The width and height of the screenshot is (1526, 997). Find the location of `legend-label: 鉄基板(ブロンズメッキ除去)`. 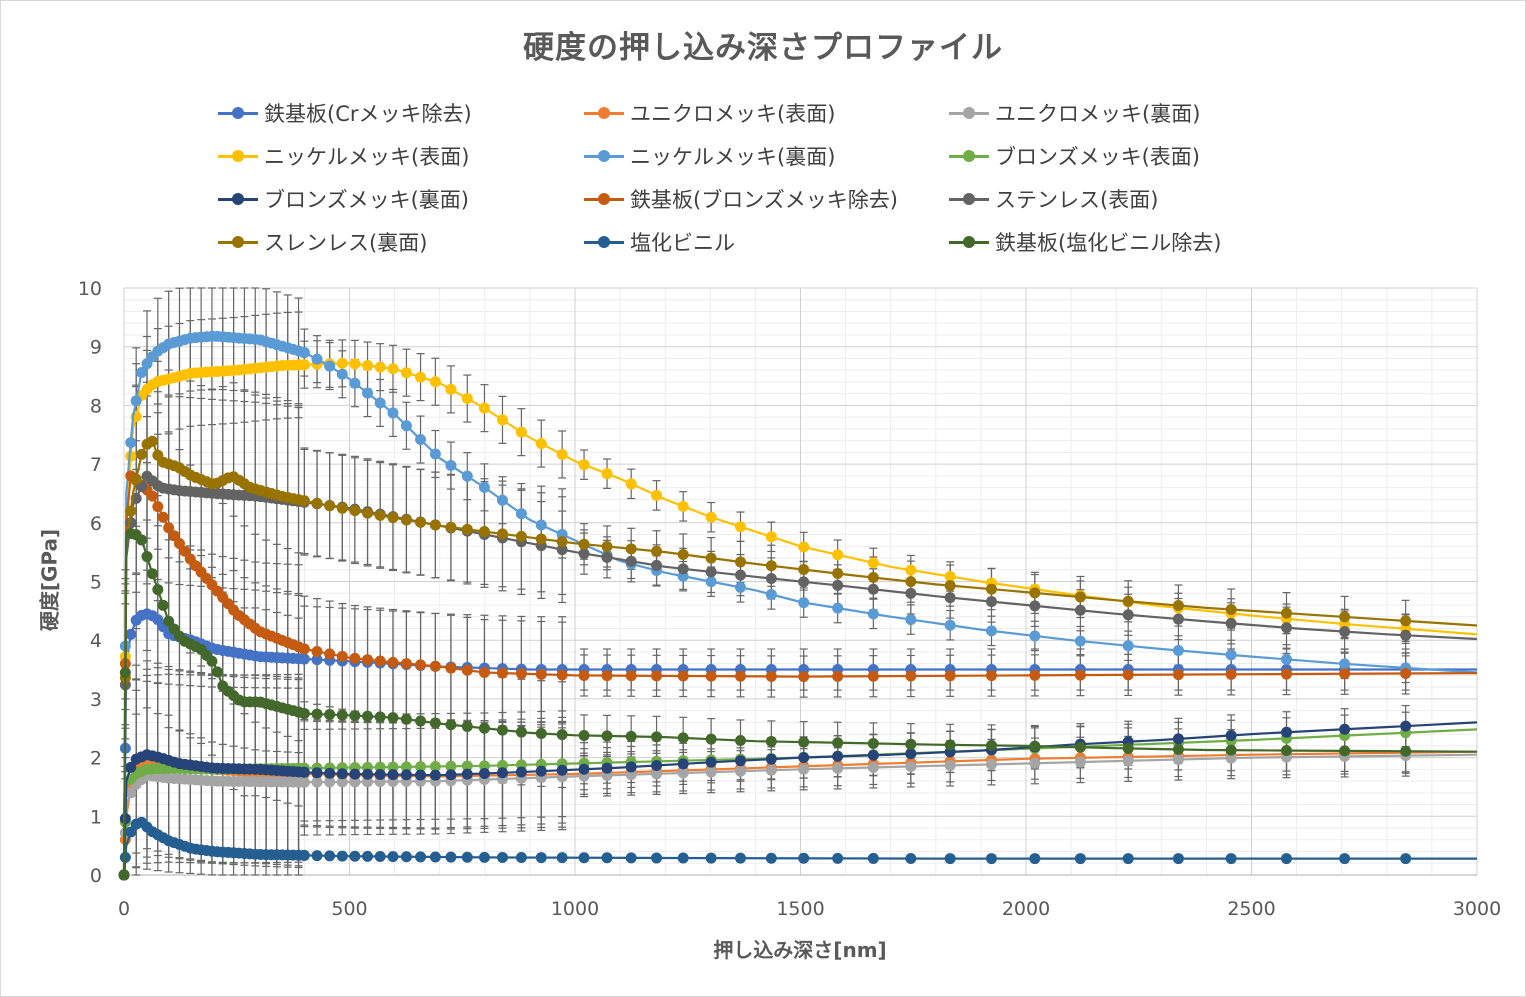

legend-label: 鉄基板(ブロンズメッキ除去) is located at coordinates (764, 200).